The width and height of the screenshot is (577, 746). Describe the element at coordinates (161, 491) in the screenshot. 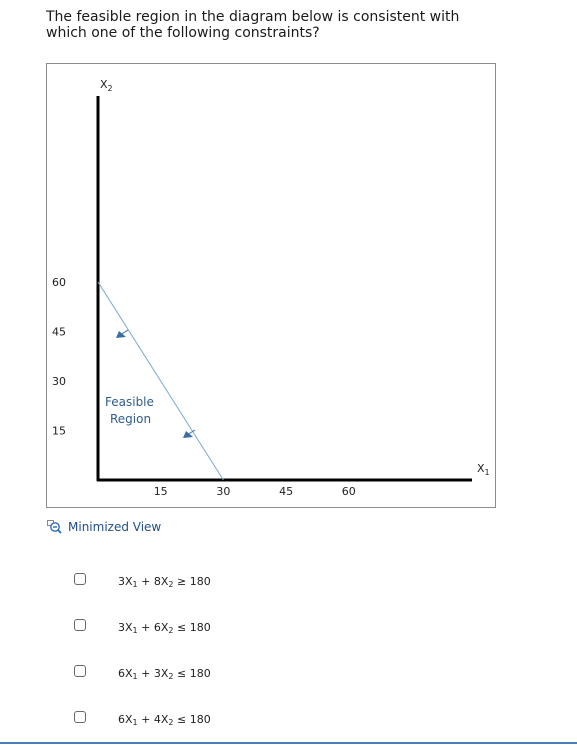

I see `x-tick-label-15: 15` at that location.